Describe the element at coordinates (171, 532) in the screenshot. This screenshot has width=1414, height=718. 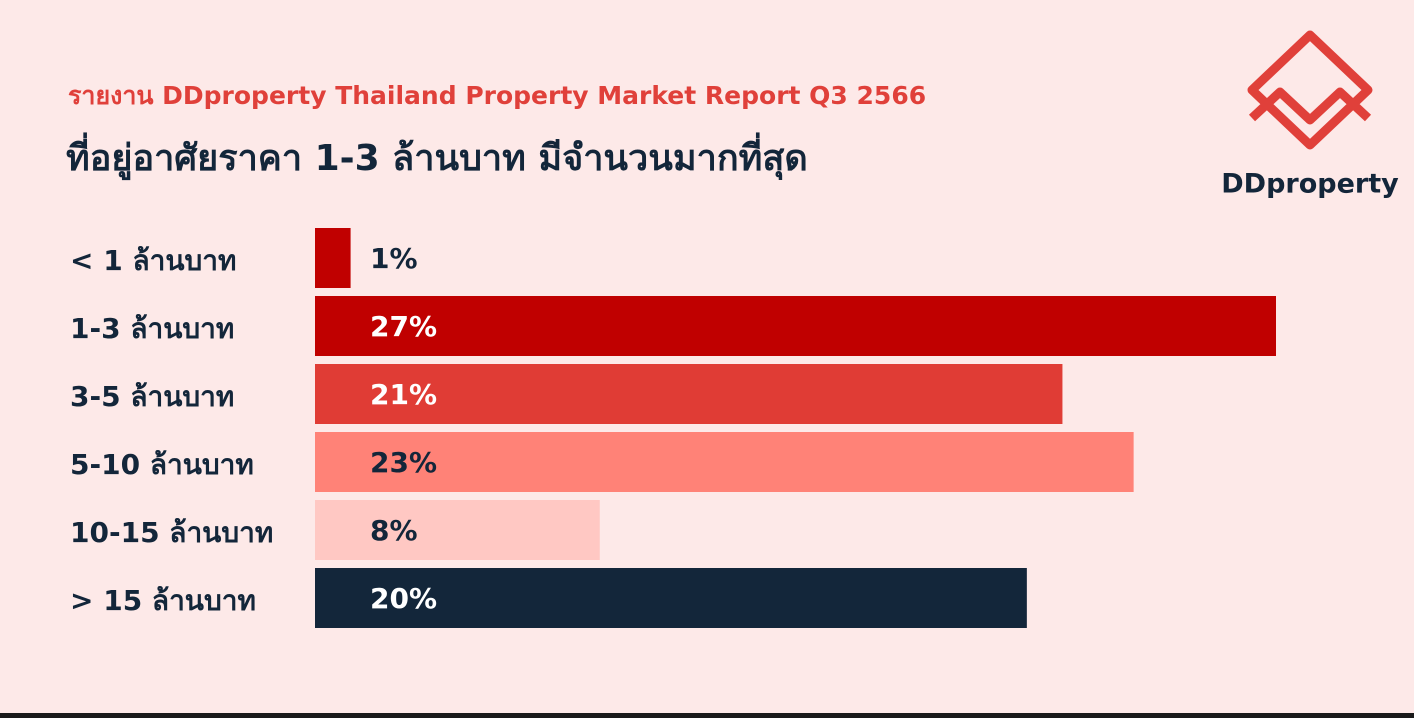
I see `category-label: 10-15 ล้านบาท` at that location.